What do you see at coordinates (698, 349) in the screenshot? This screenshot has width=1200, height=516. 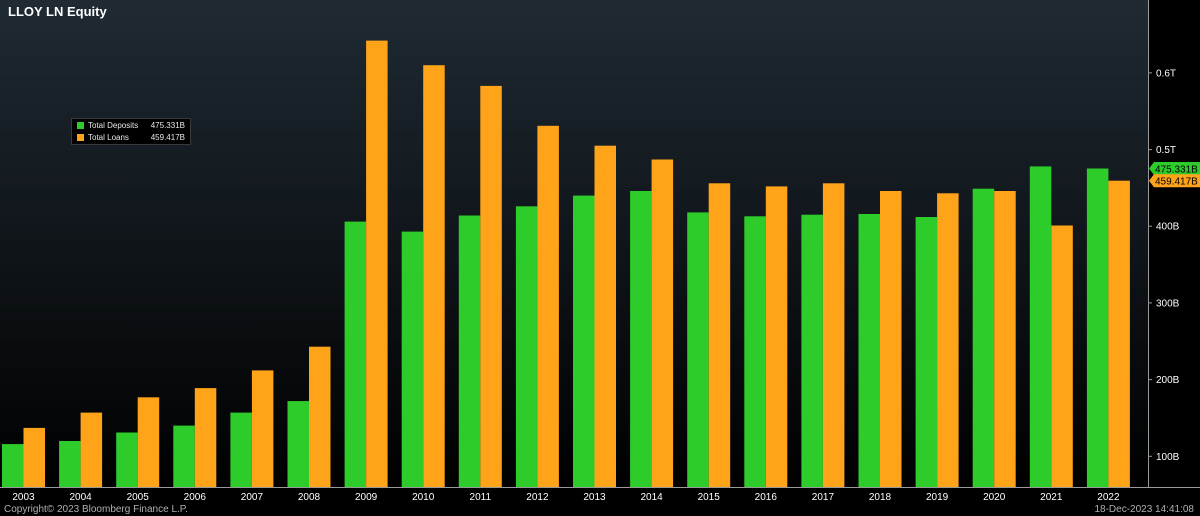 I see `bar-deposits-2015` at bounding box center [698, 349].